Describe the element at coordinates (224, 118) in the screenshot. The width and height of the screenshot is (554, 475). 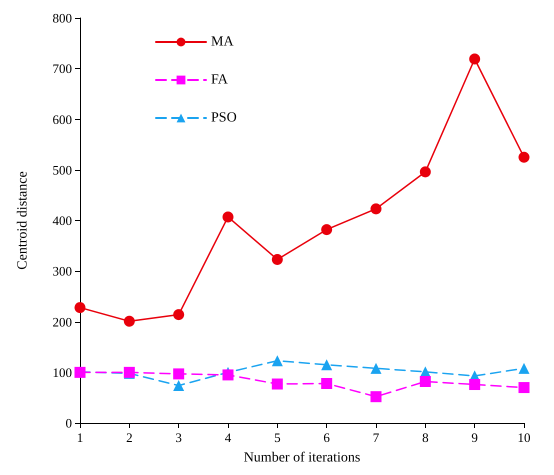
I see `legend-label: PSO` at that location.